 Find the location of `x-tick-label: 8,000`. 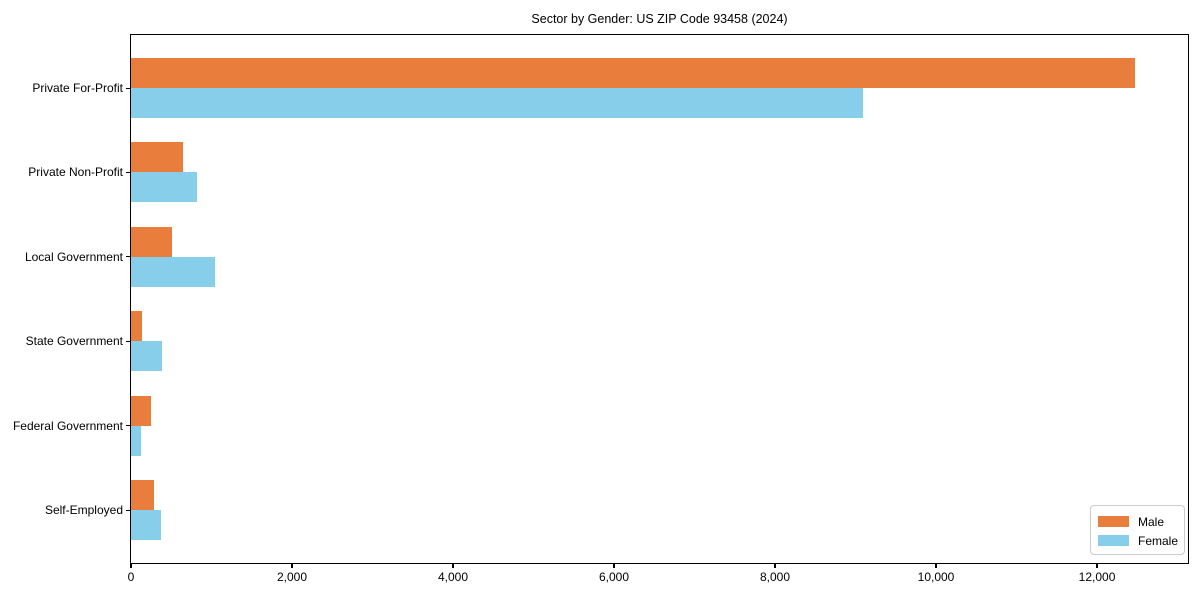

x-tick-label: 8,000 is located at coordinates (775, 577).